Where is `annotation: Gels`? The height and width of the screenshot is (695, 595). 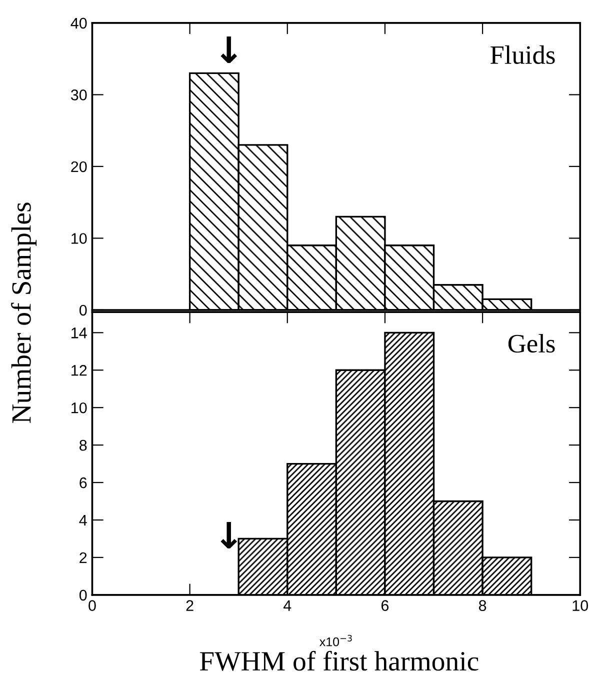 annotation: Gels is located at coordinates (531, 343).